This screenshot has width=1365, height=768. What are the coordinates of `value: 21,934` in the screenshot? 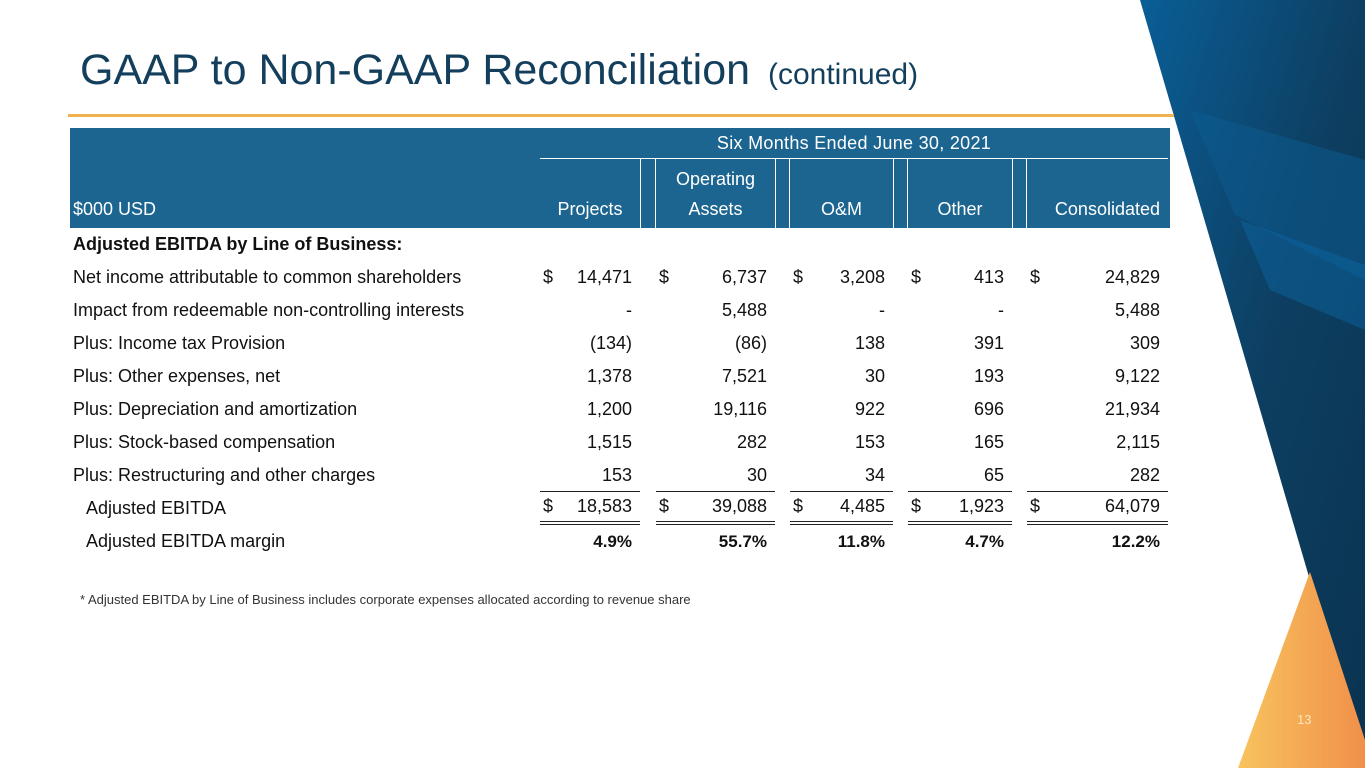 It's located at (1132, 409).